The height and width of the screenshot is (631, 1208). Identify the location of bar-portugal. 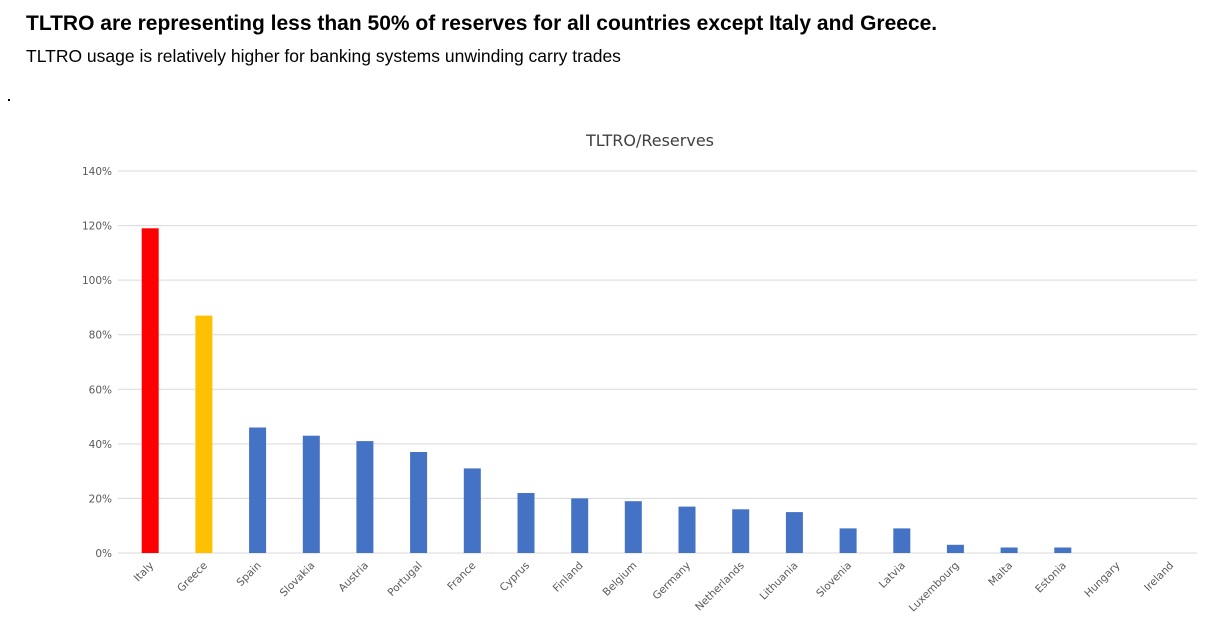
(419, 502).